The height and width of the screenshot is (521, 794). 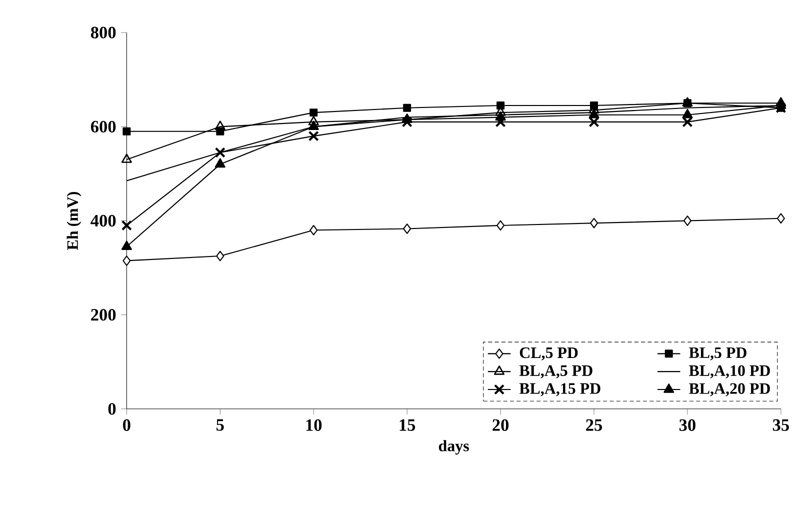 What do you see at coordinates (408, 425) in the screenshot?
I see `x-tick-label: 15` at bounding box center [408, 425].